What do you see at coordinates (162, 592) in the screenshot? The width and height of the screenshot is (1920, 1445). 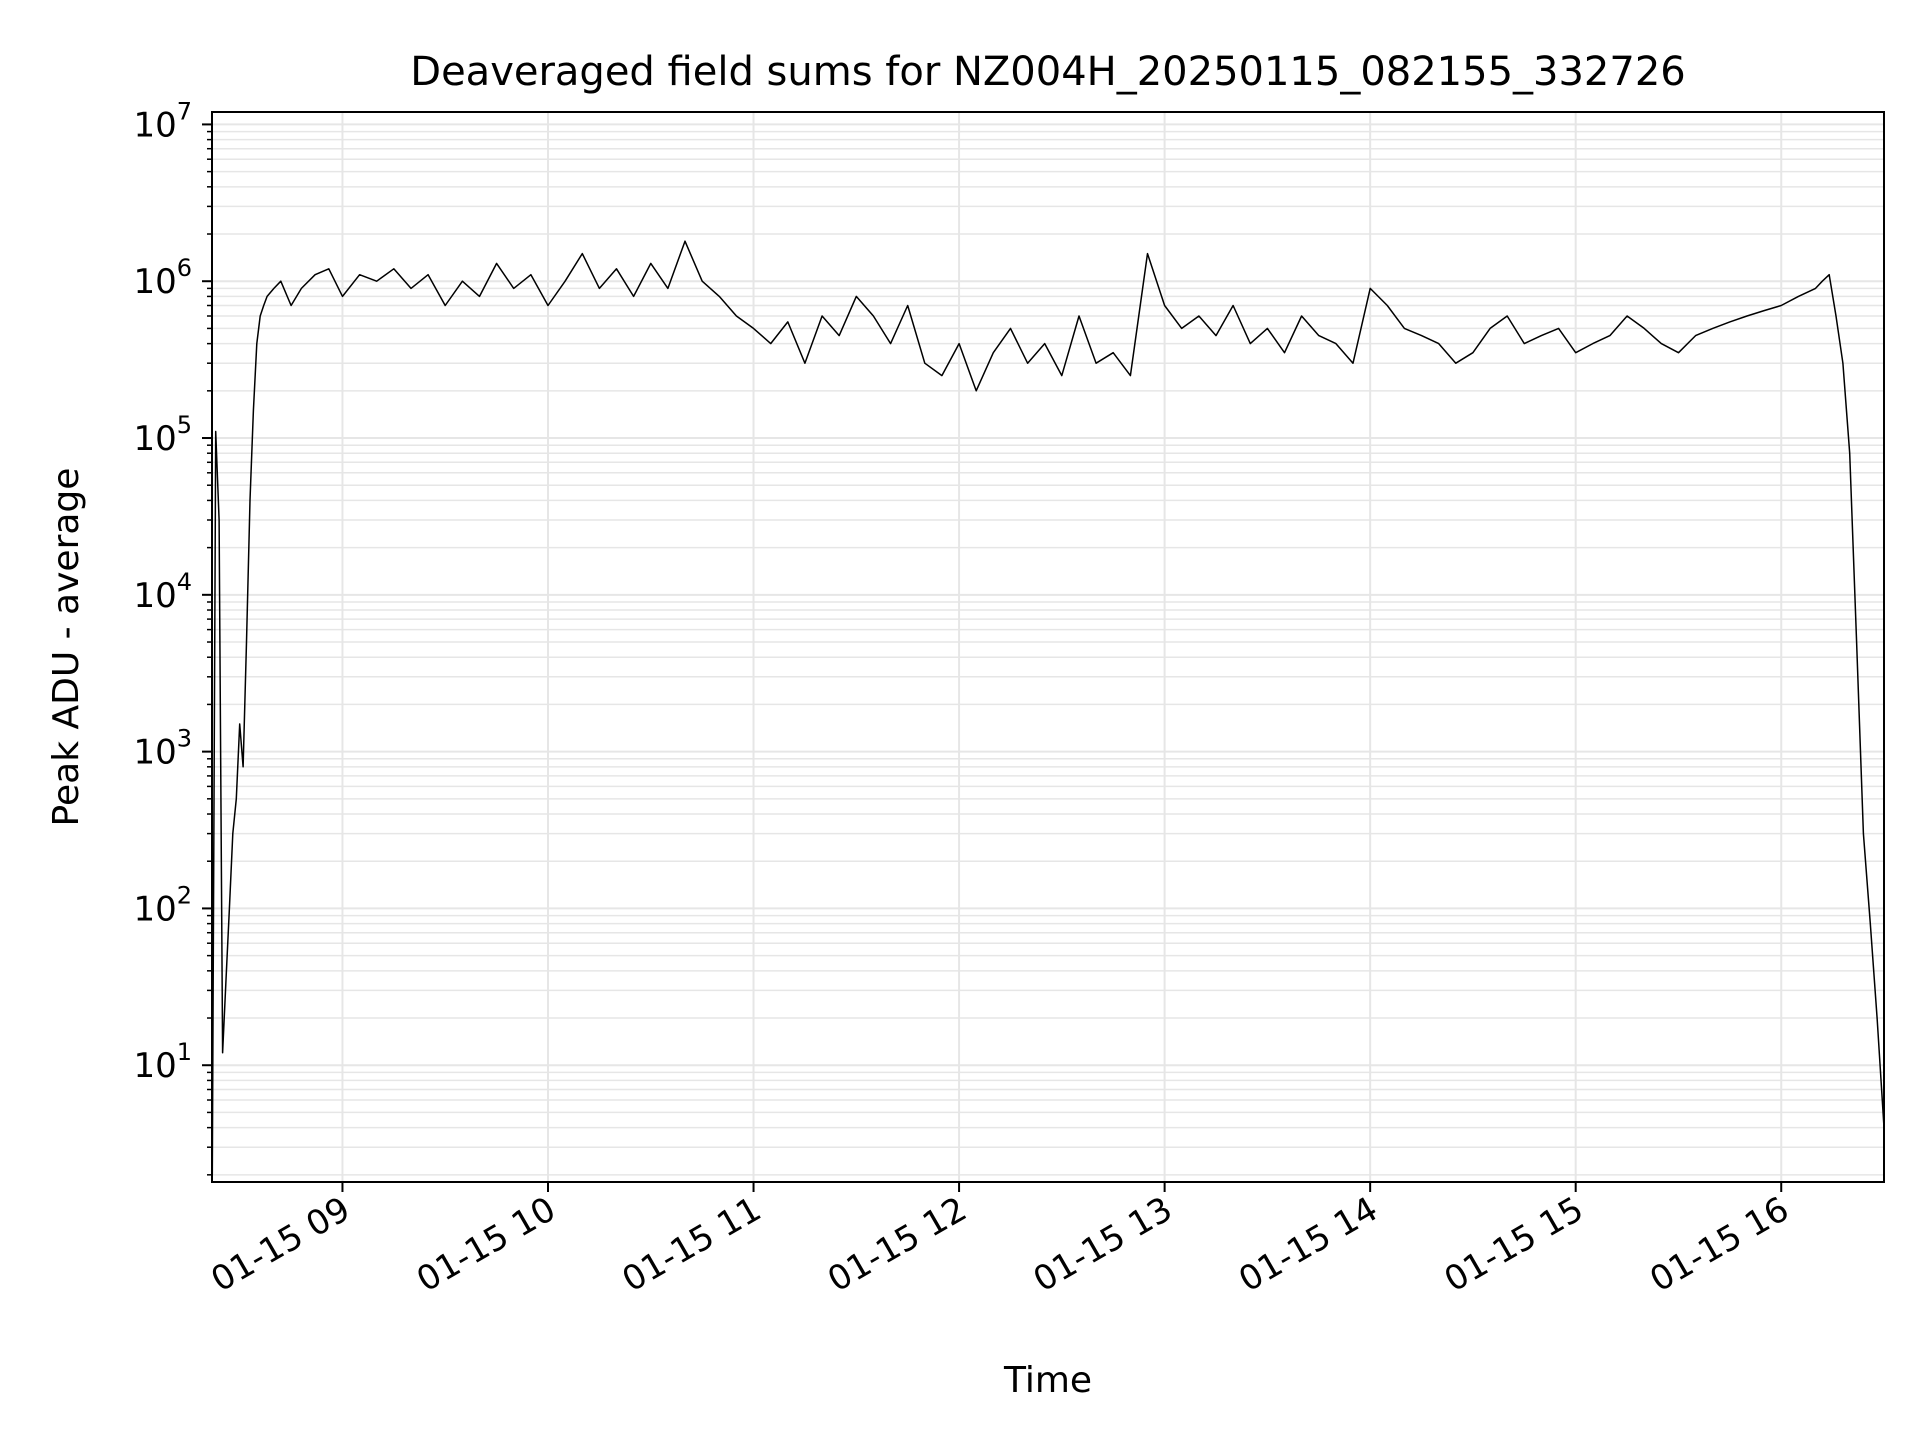 I see `y-tick-label: 10⁴` at bounding box center [162, 592].